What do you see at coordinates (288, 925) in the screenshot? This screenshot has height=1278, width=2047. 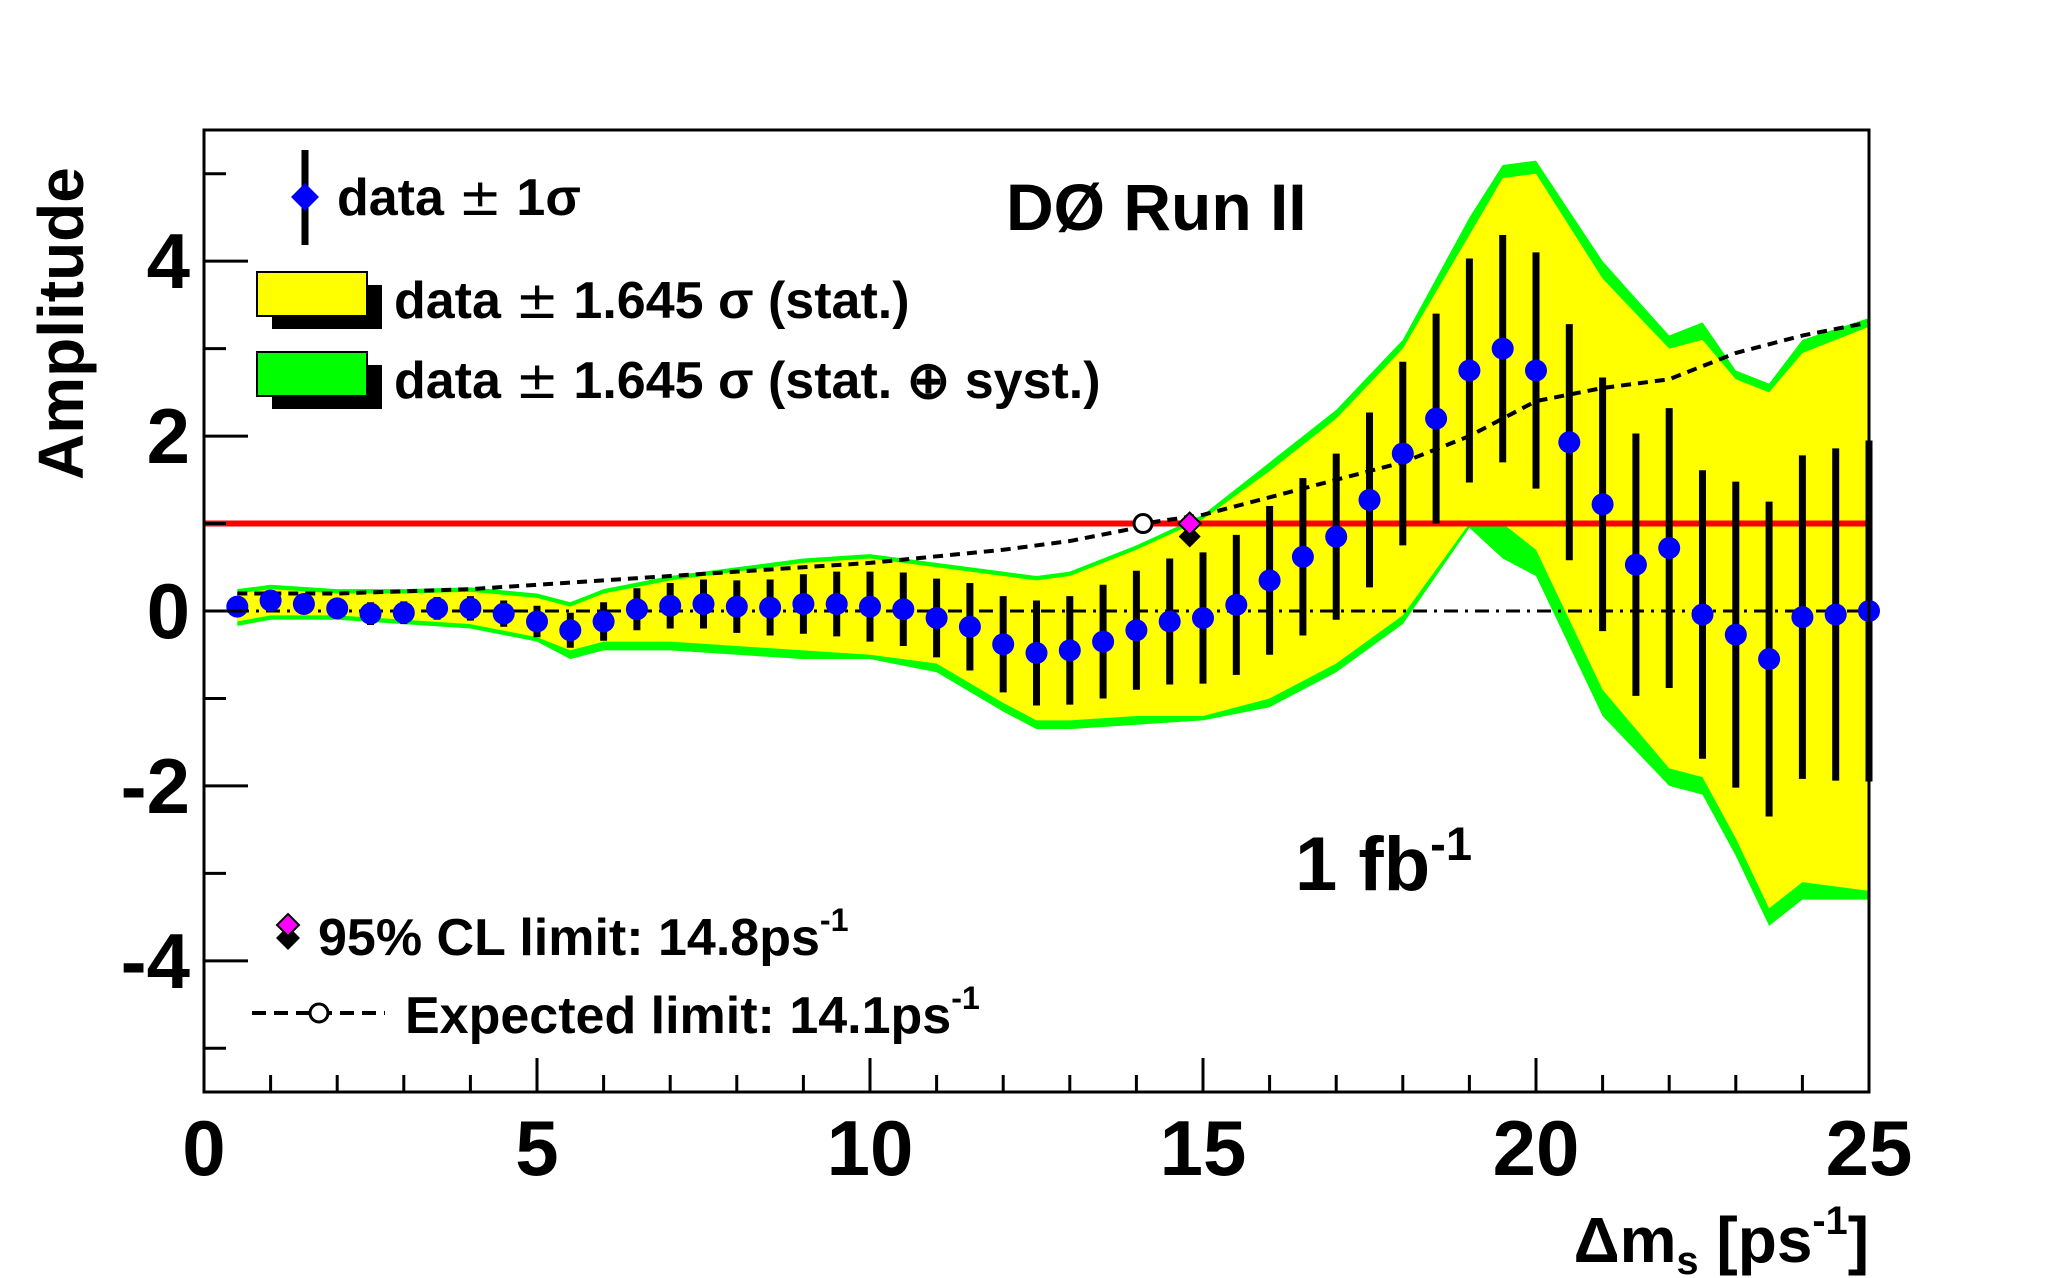 I see `legend-cl-diamond-icon` at bounding box center [288, 925].